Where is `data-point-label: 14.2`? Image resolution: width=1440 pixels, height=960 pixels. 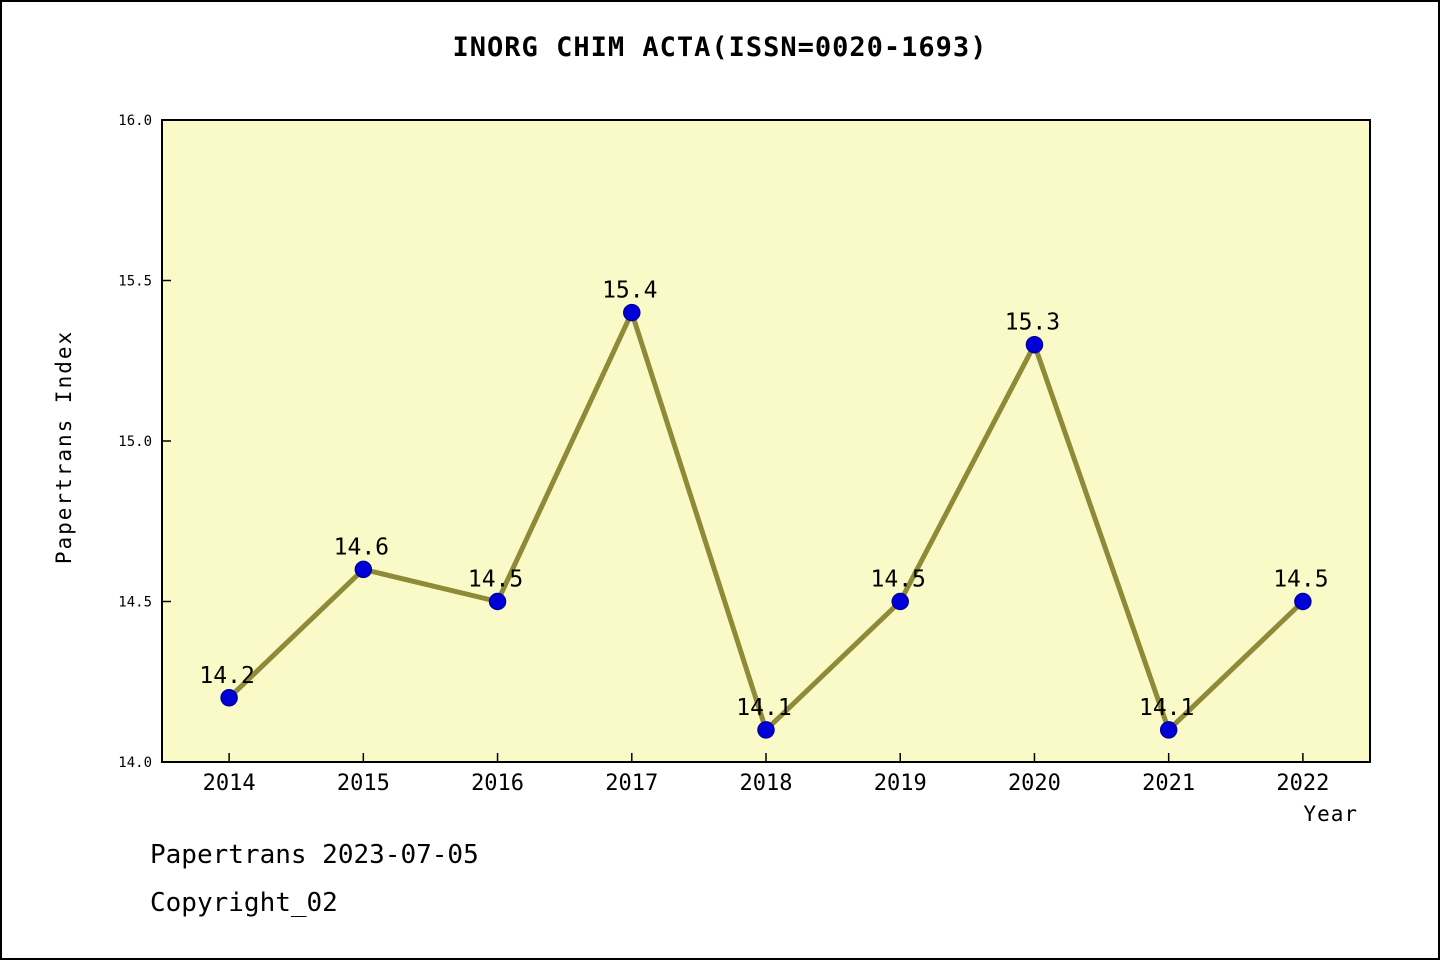 data-point-label: 14.2 is located at coordinates (226, 676).